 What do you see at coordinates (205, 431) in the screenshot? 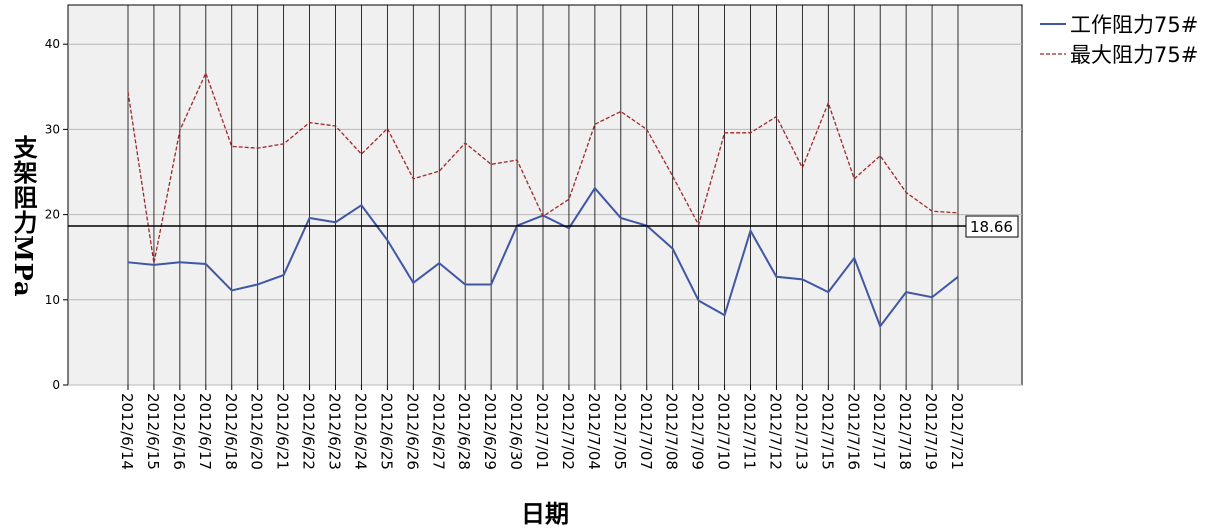
I see `x-tick-label: 2012/6/17` at bounding box center [205, 431].